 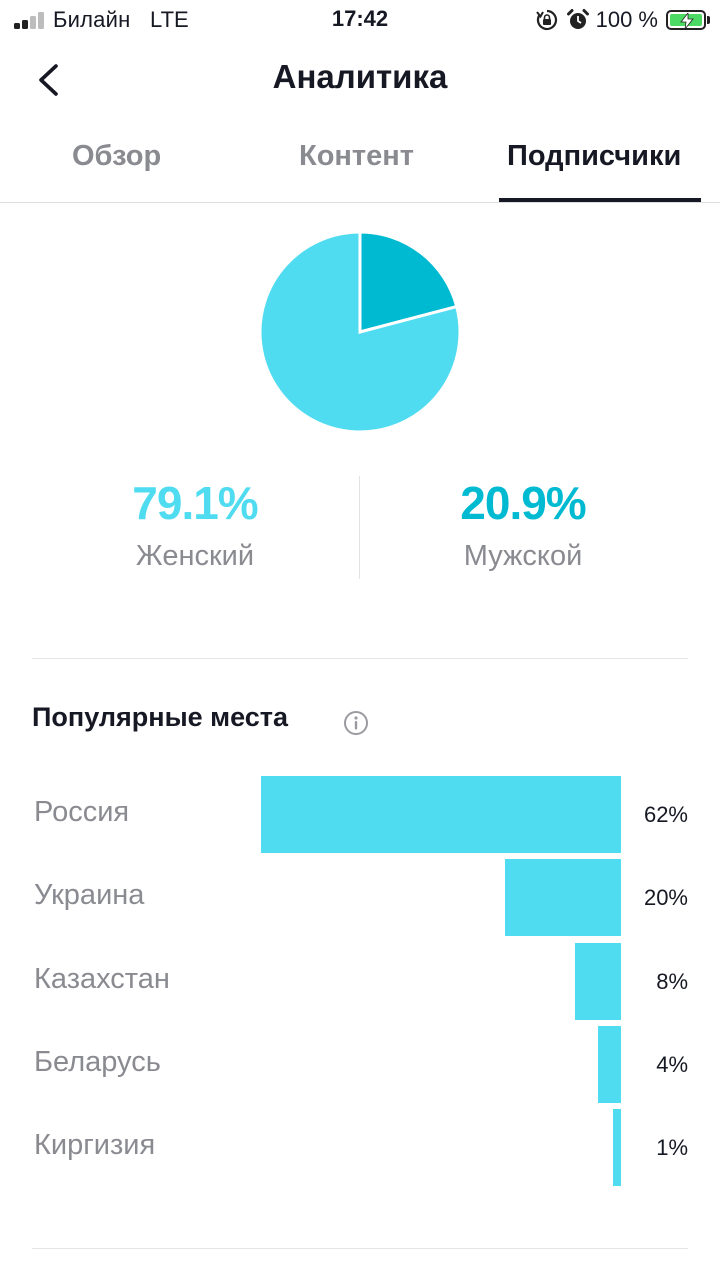 What do you see at coordinates (92, 19) in the screenshot?
I see `carrier-name: Билайн` at bounding box center [92, 19].